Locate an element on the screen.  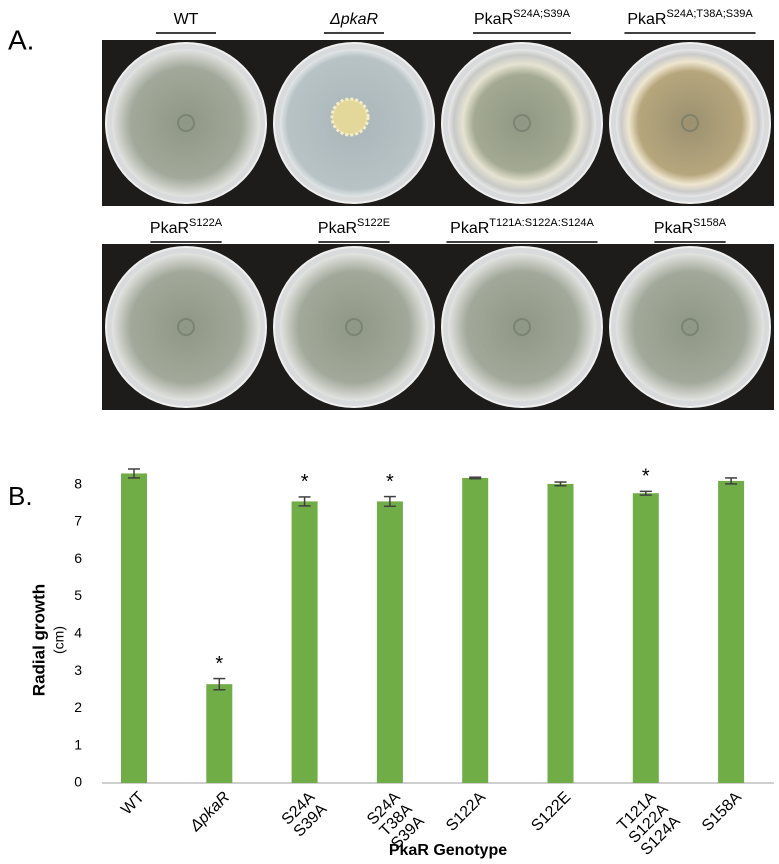
plate-label: PkaRS122E is located at coordinates (354, 227).